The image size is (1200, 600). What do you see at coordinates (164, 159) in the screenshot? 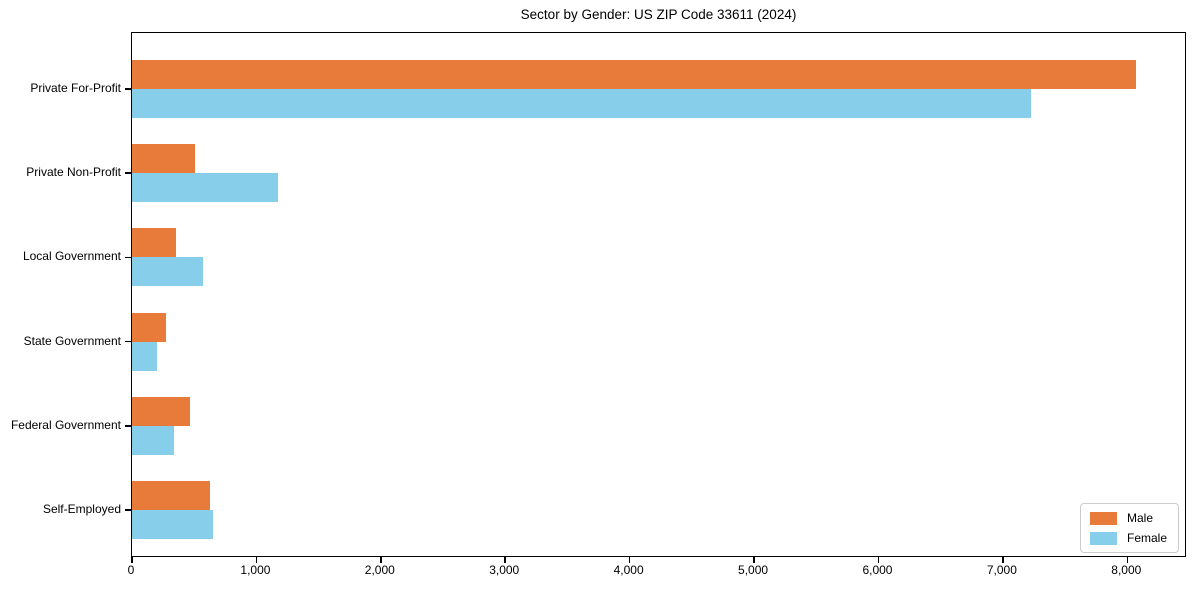
I see `bar-male-private-non-profit` at bounding box center [164, 159].